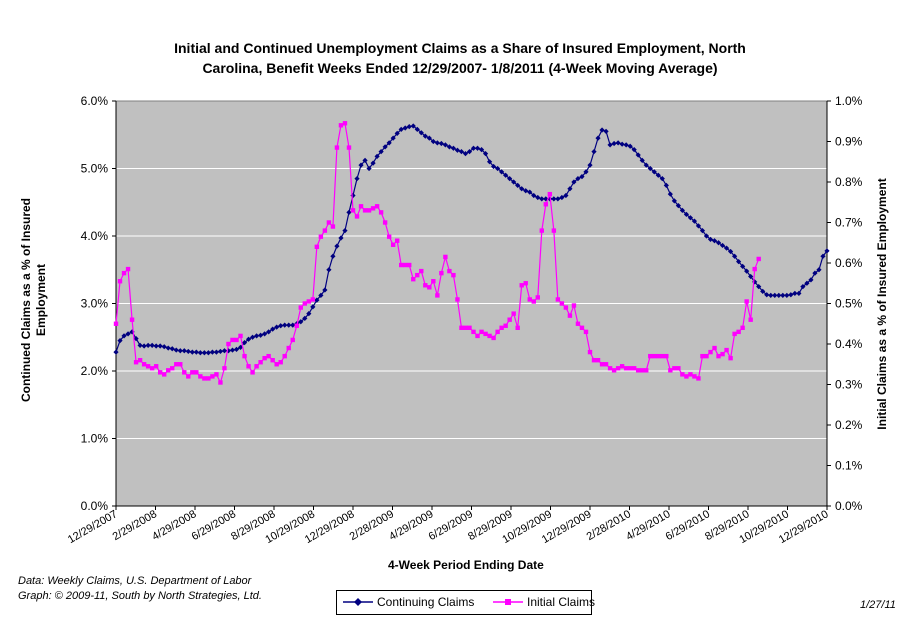  What do you see at coordinates (95, 371) in the screenshot?
I see `y-left-tick-label: 2.0%` at bounding box center [95, 371].